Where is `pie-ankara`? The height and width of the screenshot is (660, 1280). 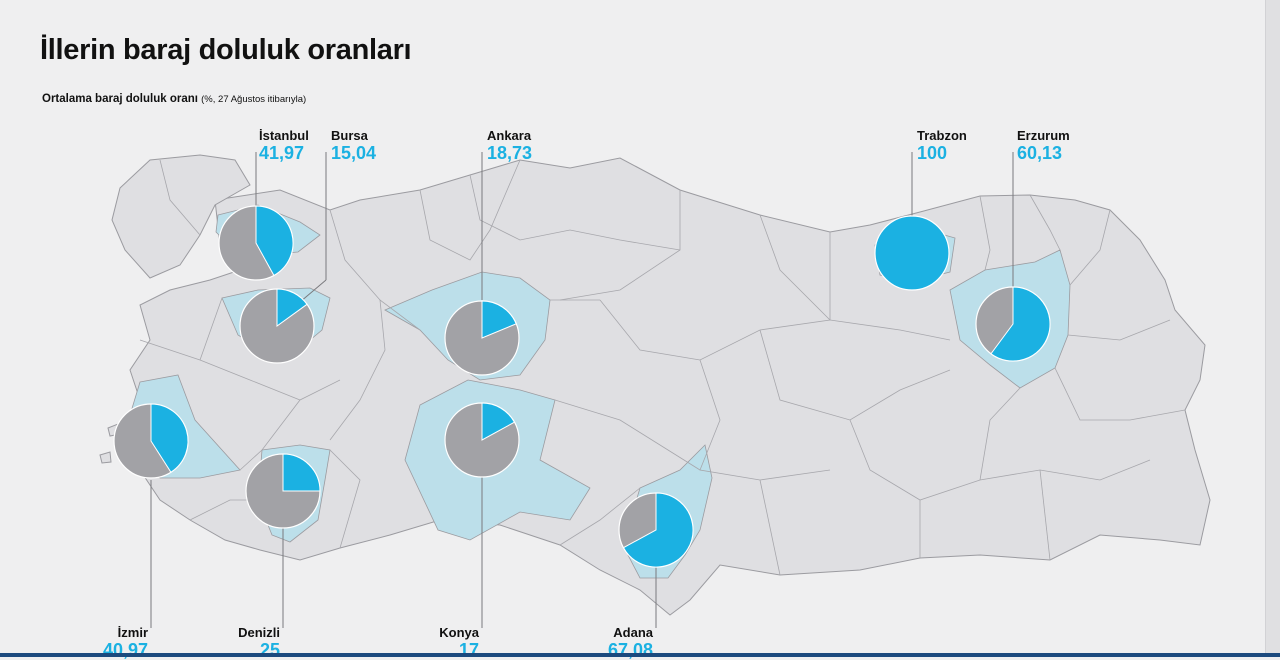 pie-ankara is located at coordinates (482, 338).